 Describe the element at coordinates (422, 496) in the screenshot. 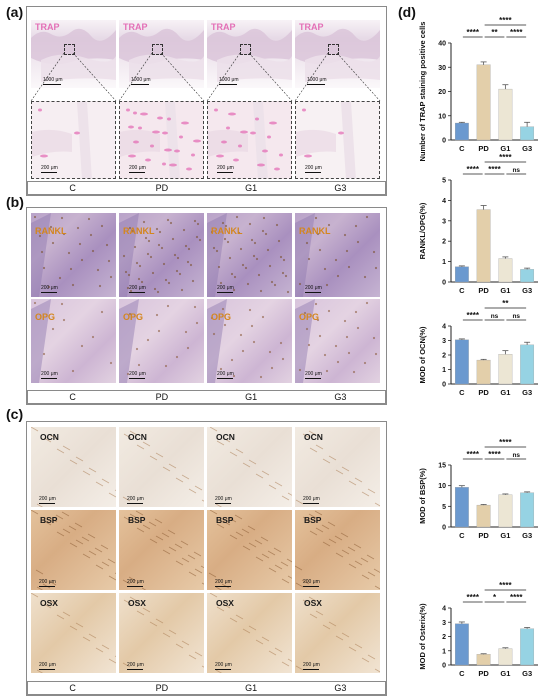

I see `y-axis-label: MOD of BSP(%)` at that location.